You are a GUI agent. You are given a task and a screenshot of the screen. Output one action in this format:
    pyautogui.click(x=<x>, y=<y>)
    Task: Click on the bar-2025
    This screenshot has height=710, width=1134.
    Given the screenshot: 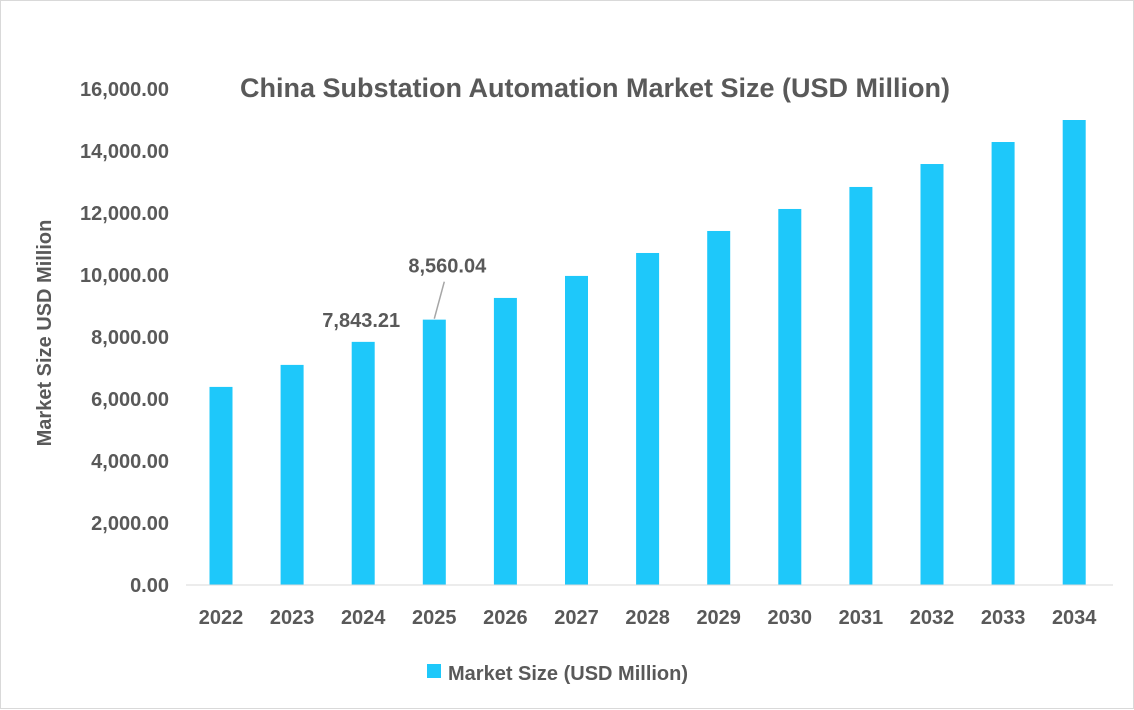 What is the action you would take?
    pyautogui.click(x=434, y=452)
    